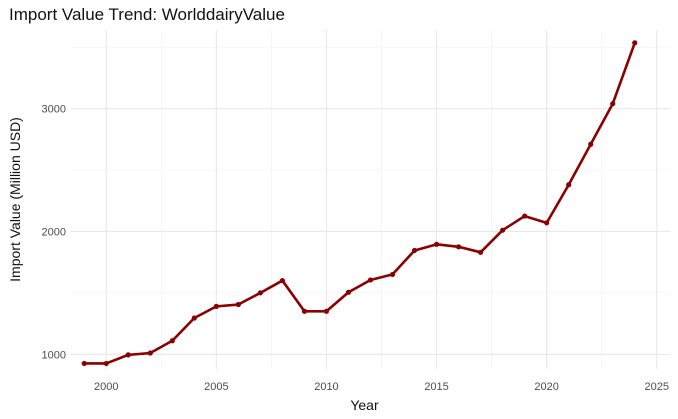 The height and width of the screenshot is (419, 678). What do you see at coordinates (54, 355) in the screenshot?
I see `y-tick-label: 1000` at bounding box center [54, 355].